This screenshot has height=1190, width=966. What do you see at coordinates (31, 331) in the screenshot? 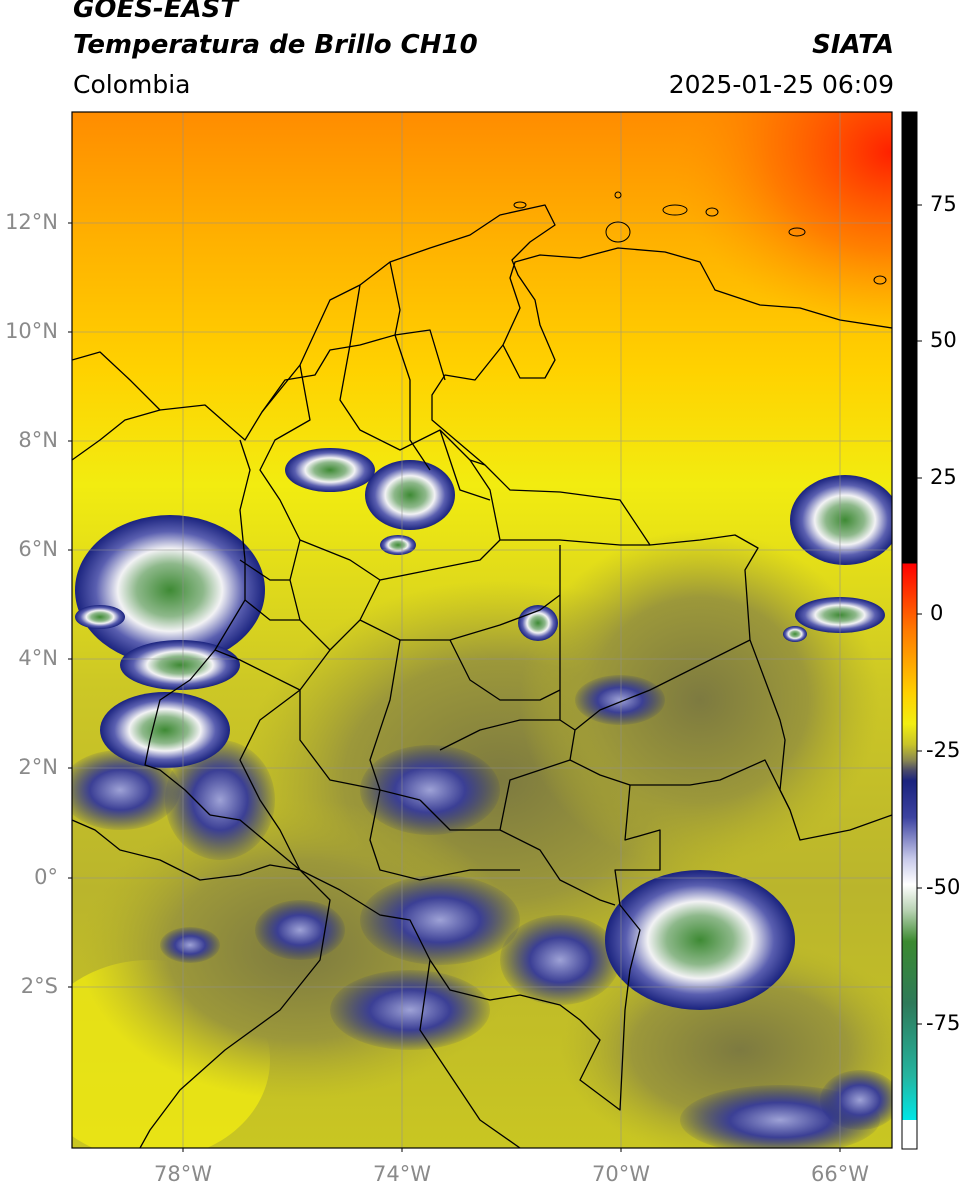
I see `lat-label: 10°N` at bounding box center [31, 331].